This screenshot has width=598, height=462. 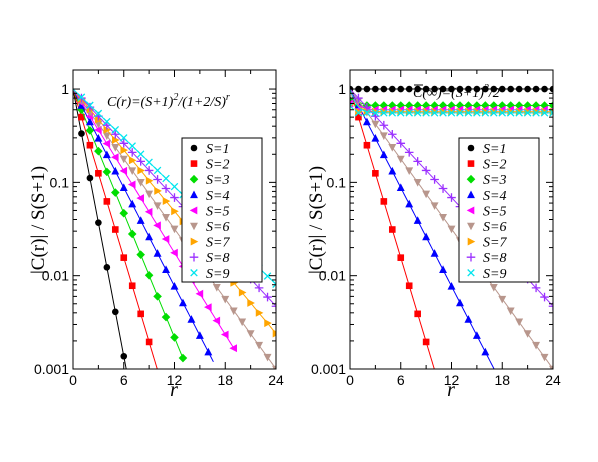 I want to click on left-formula: C(r)=(S+1)2/(1+2/S)r, so click(x=168, y=101).